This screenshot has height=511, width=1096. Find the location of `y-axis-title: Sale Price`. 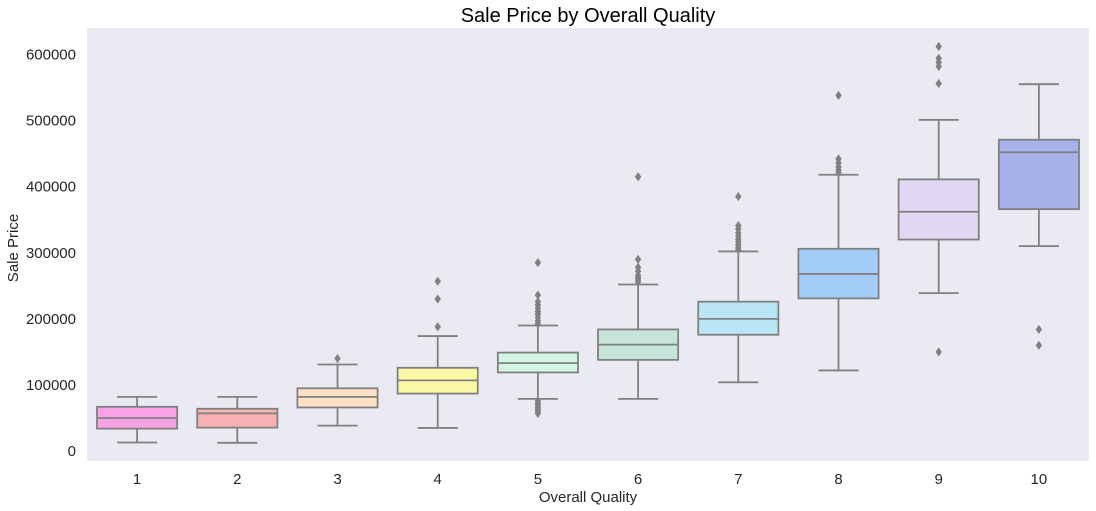

y-axis-title: Sale Price is located at coordinates (13, 248).